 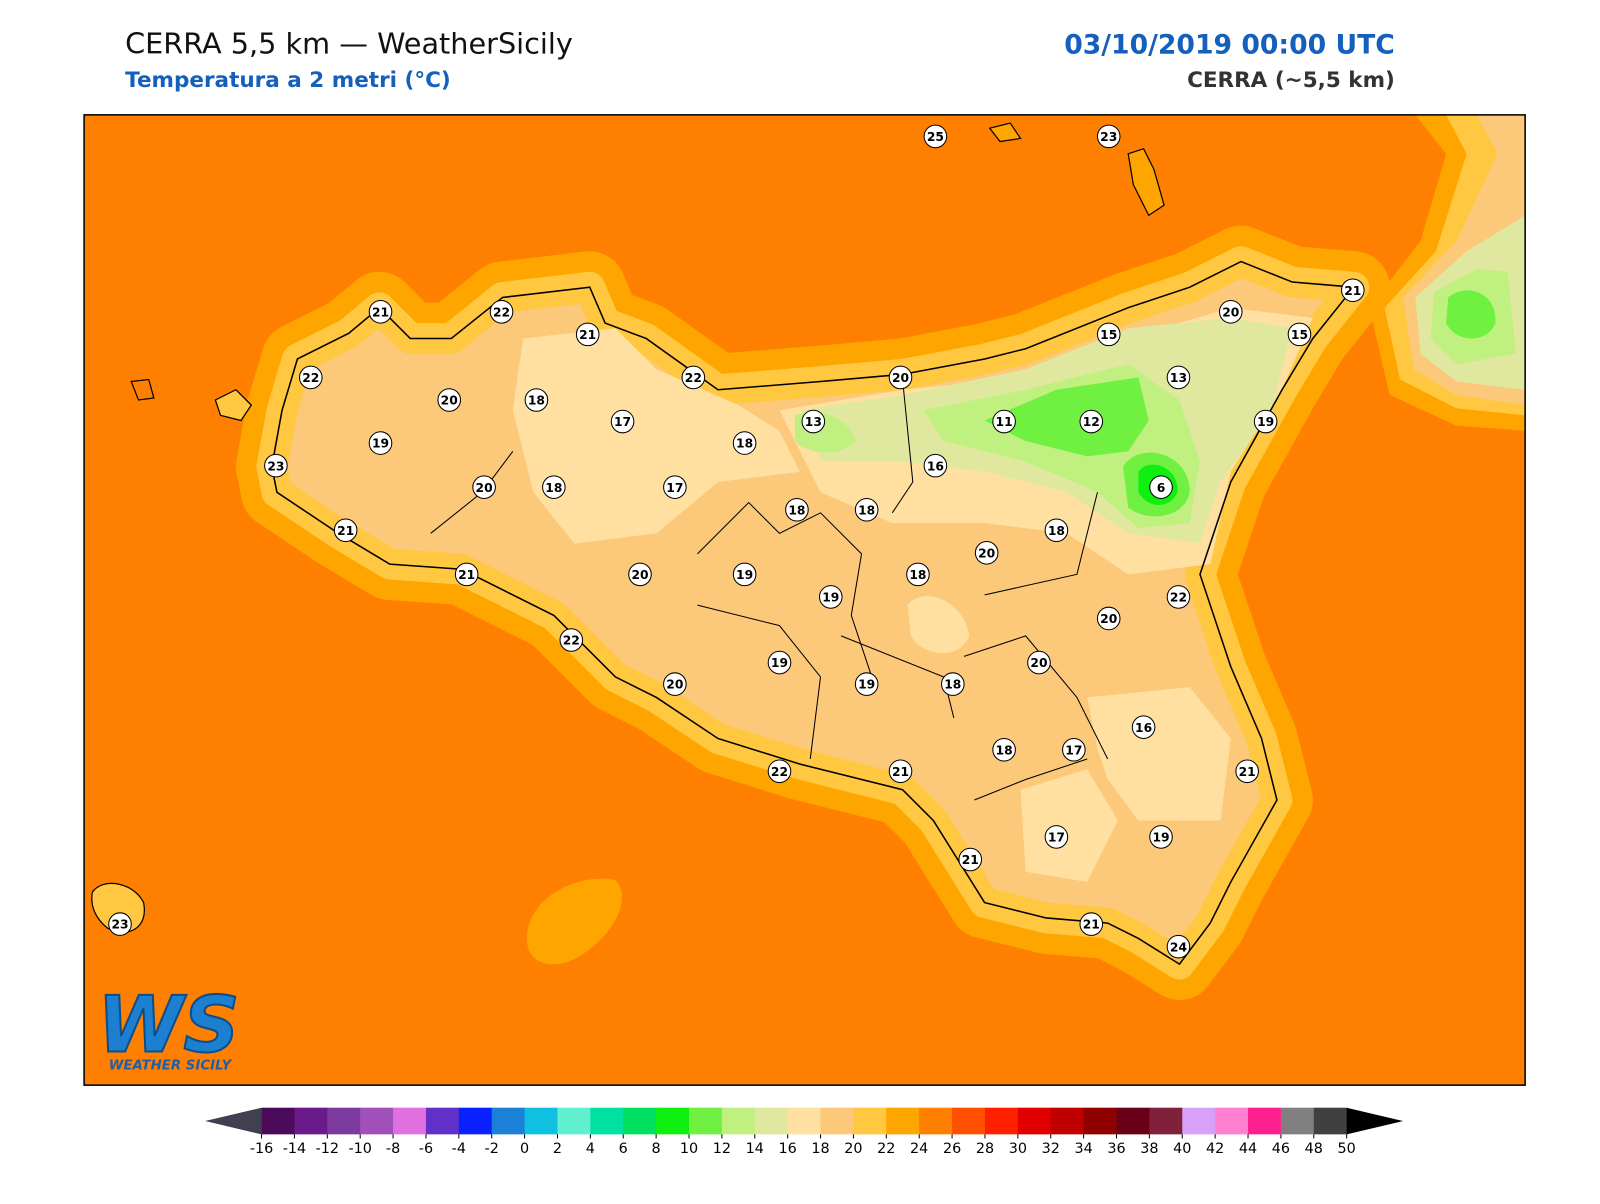 I want to click on colorbar-tick-label: 26, so click(x=952, y=1149).